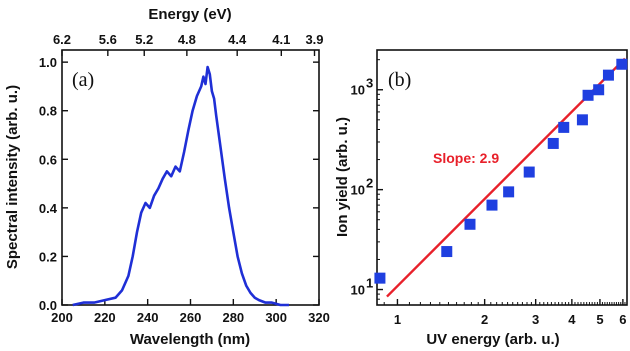  I want to click on a-top-tick-label: 3.9, so click(314, 39).